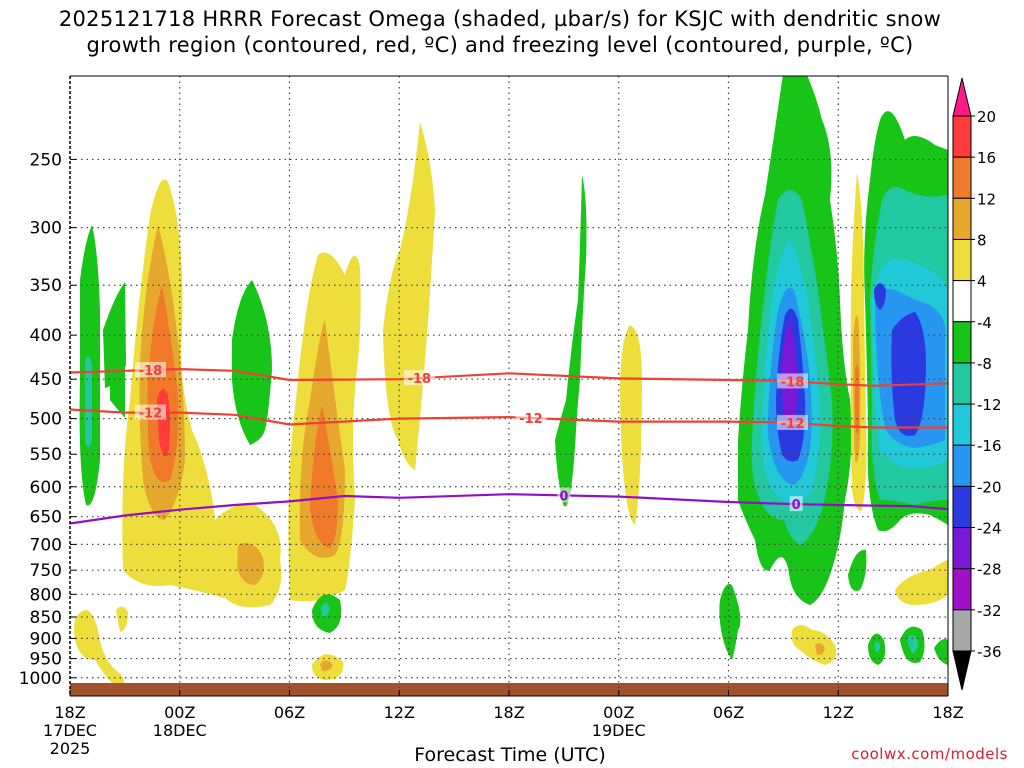 The height and width of the screenshot is (768, 1024). What do you see at coordinates (40, 679) in the screenshot?
I see `y-tick-label: 1000` at bounding box center [40, 679].